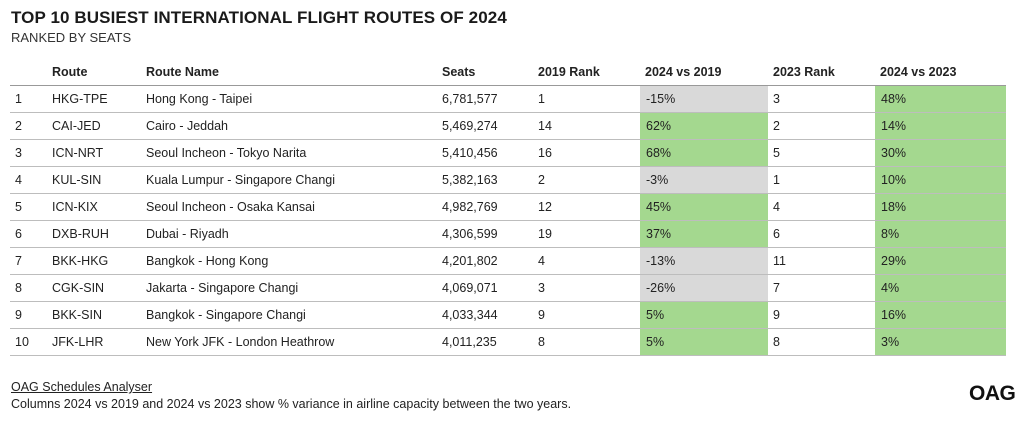  I want to click on variance-2023-cell: 30%, so click(940, 153).